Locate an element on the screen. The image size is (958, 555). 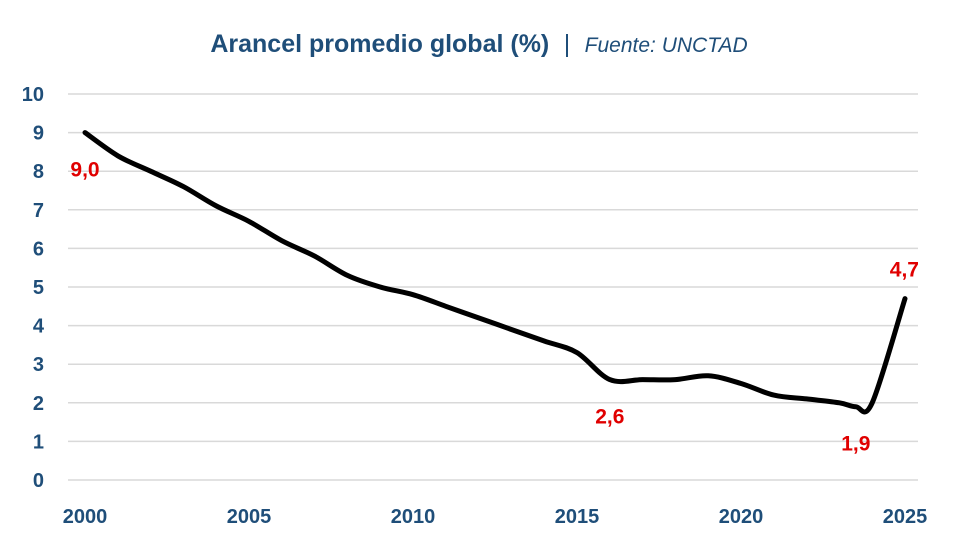
y-tick-label-10: 10 is located at coordinates (33, 95).